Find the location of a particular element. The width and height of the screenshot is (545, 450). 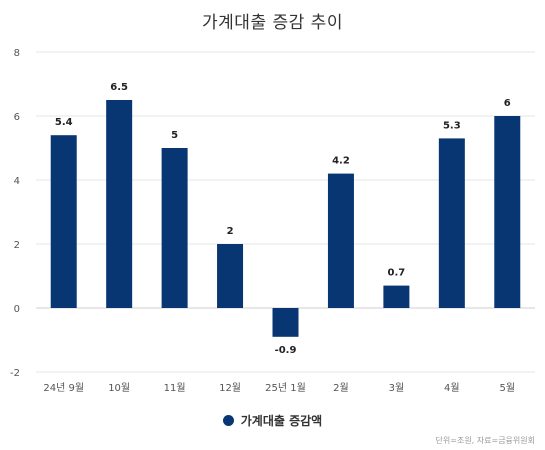

data-label: 5.3 is located at coordinates (452, 125).